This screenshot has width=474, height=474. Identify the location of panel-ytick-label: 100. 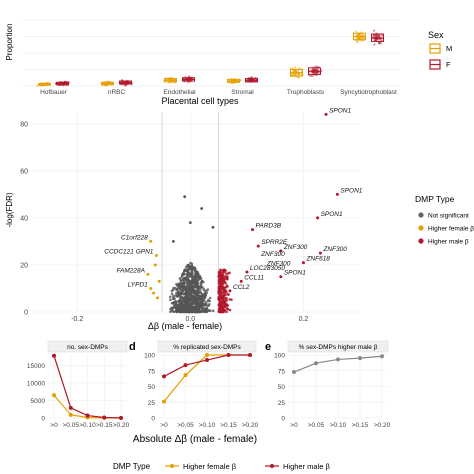
(279, 356).